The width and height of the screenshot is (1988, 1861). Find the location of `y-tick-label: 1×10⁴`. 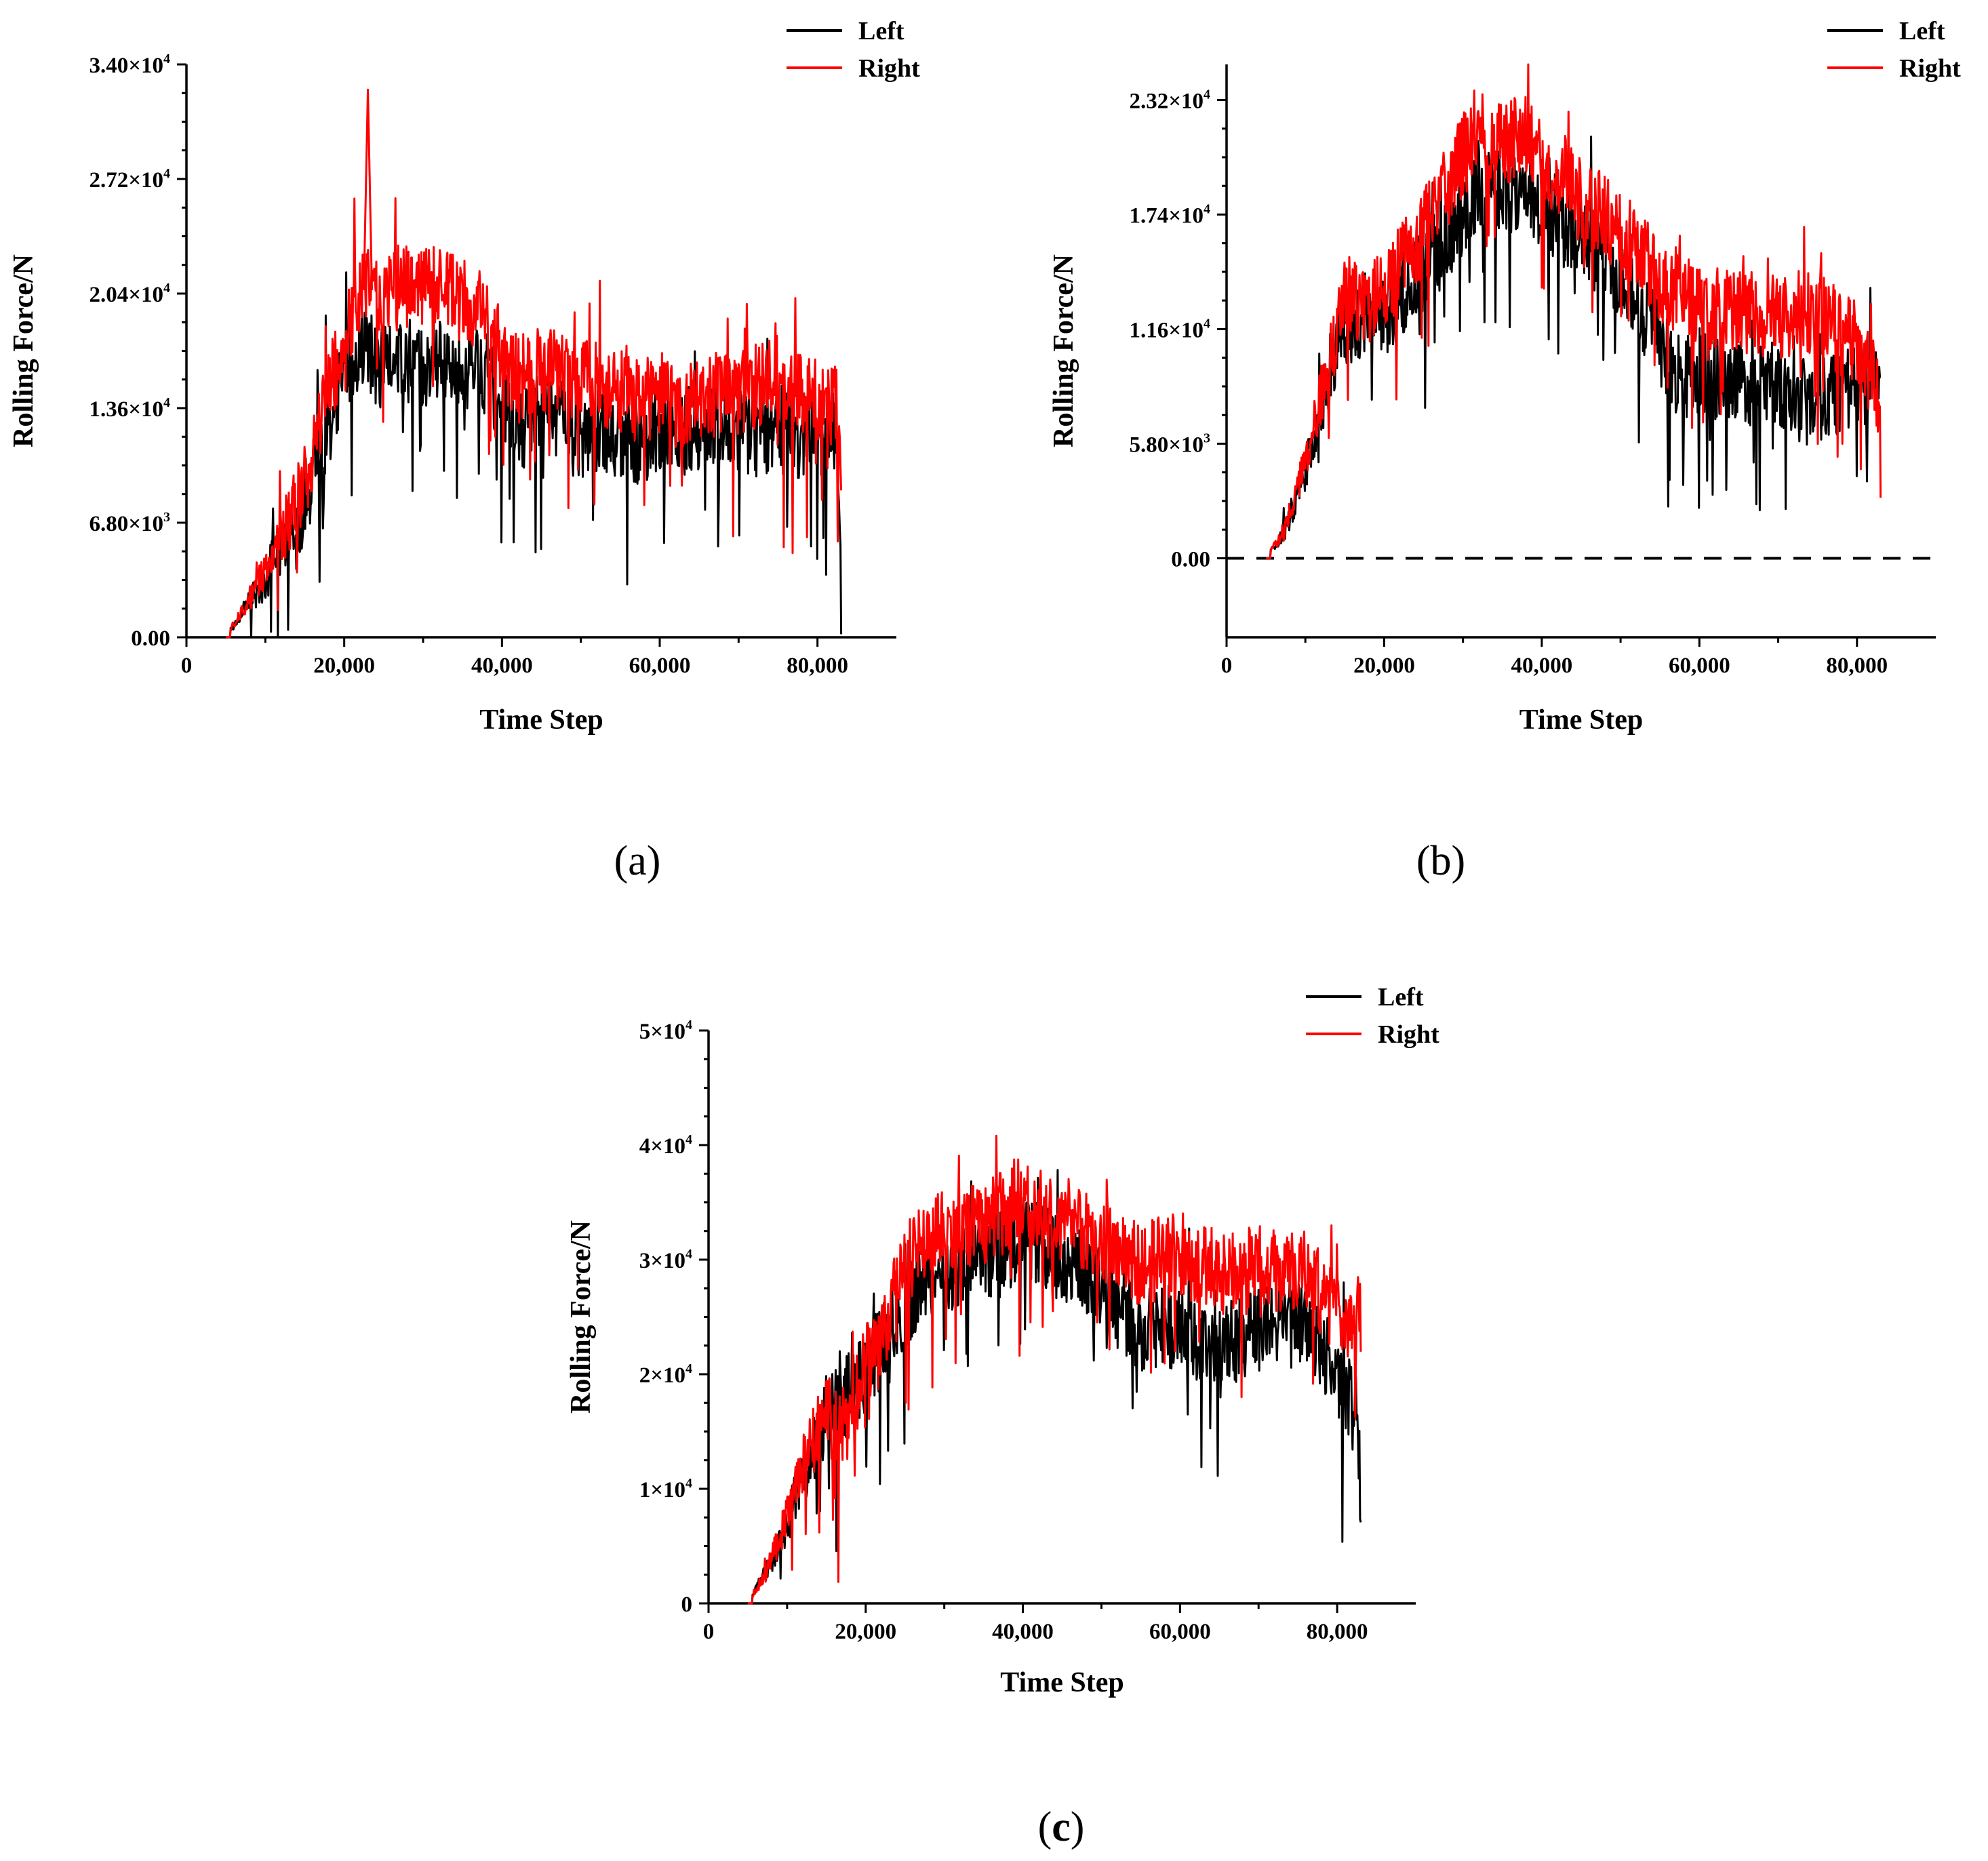

y-tick-label: 1×10⁴ is located at coordinates (665, 1489).